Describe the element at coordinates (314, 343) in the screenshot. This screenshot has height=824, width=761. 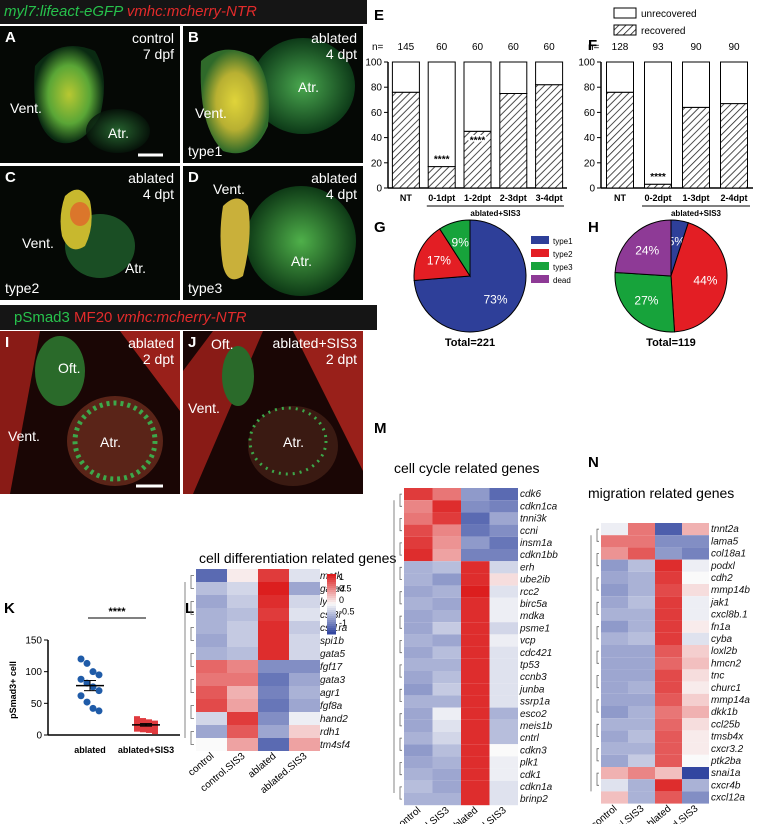
I see `panel-J-condition: ablated+SIS3` at that location.